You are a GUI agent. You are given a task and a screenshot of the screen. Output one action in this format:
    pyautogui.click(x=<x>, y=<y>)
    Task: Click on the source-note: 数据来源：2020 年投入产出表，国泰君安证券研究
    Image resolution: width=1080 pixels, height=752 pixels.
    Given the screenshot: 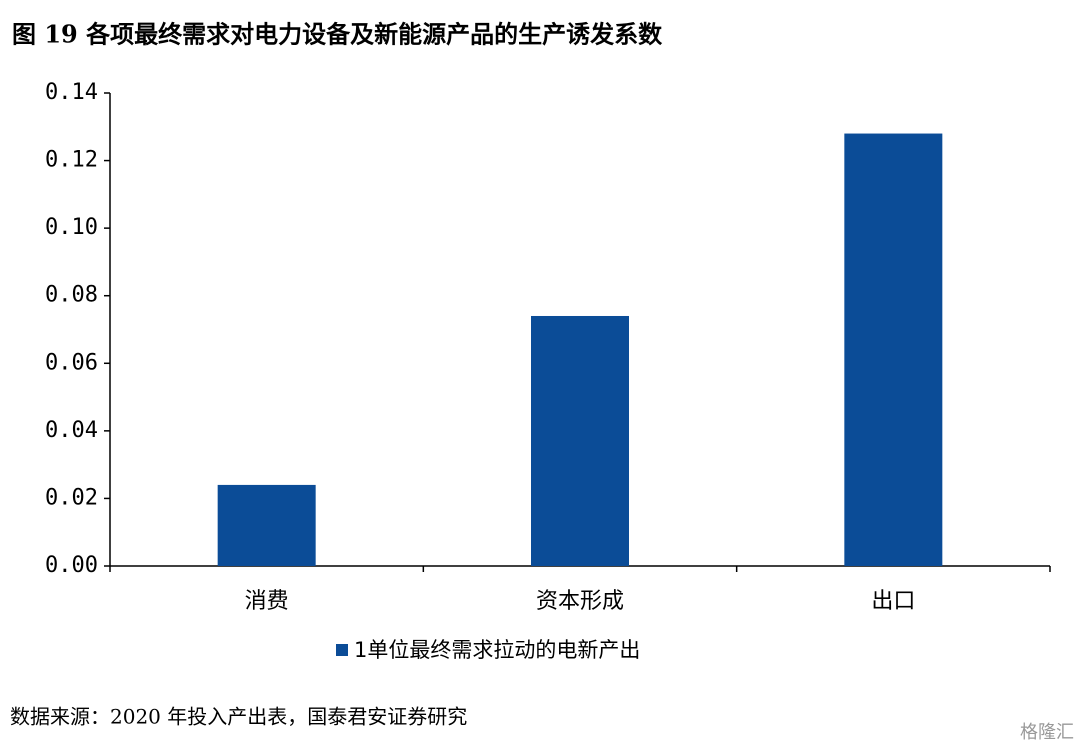 What is the action you would take?
    pyautogui.click(x=238, y=717)
    